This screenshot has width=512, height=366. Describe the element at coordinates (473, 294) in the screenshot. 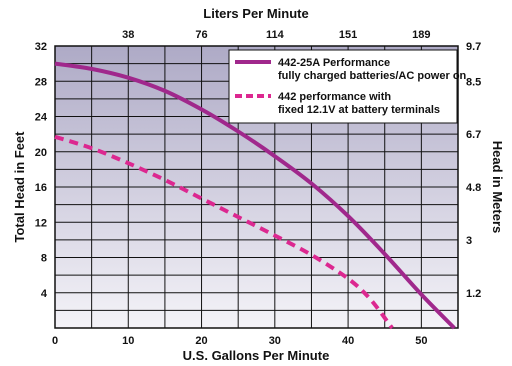

I see `right-tick-label: 1.2` at that location.